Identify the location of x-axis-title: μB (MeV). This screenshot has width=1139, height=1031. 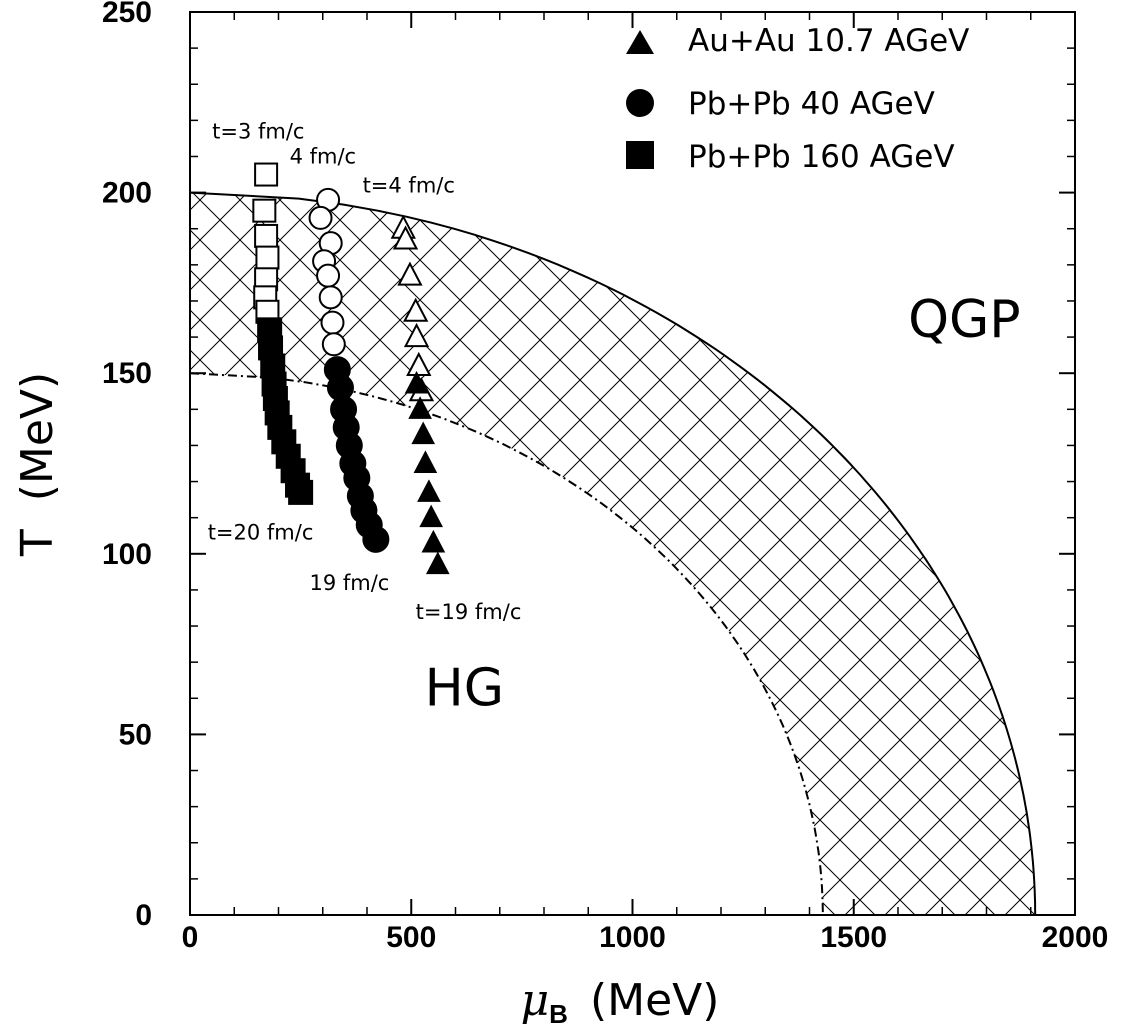
(620, 1002).